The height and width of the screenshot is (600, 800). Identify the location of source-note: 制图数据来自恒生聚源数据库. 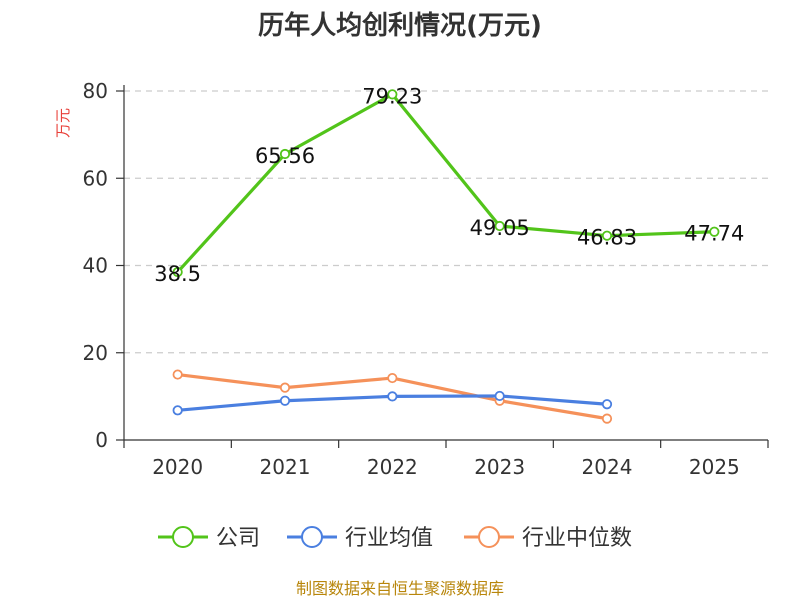
(400, 588).